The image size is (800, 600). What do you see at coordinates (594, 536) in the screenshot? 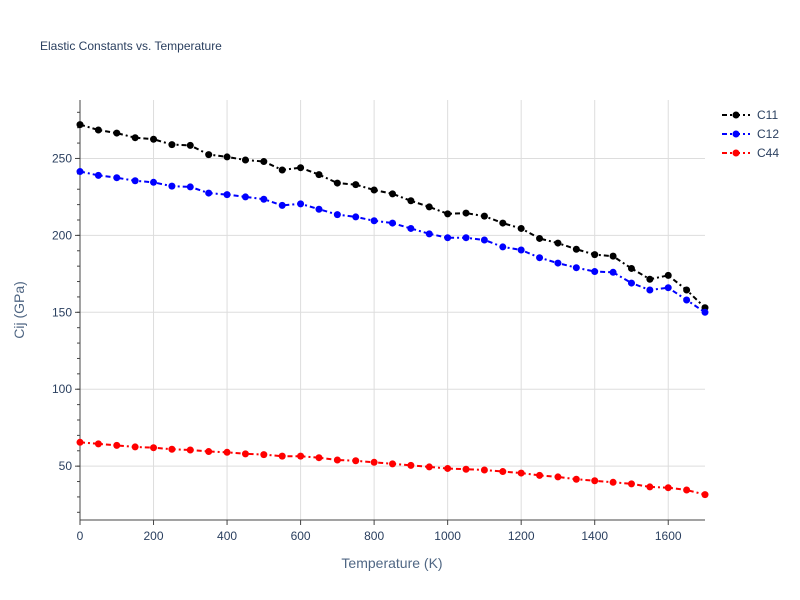
I see `x-tick-label: 1400` at bounding box center [594, 536].